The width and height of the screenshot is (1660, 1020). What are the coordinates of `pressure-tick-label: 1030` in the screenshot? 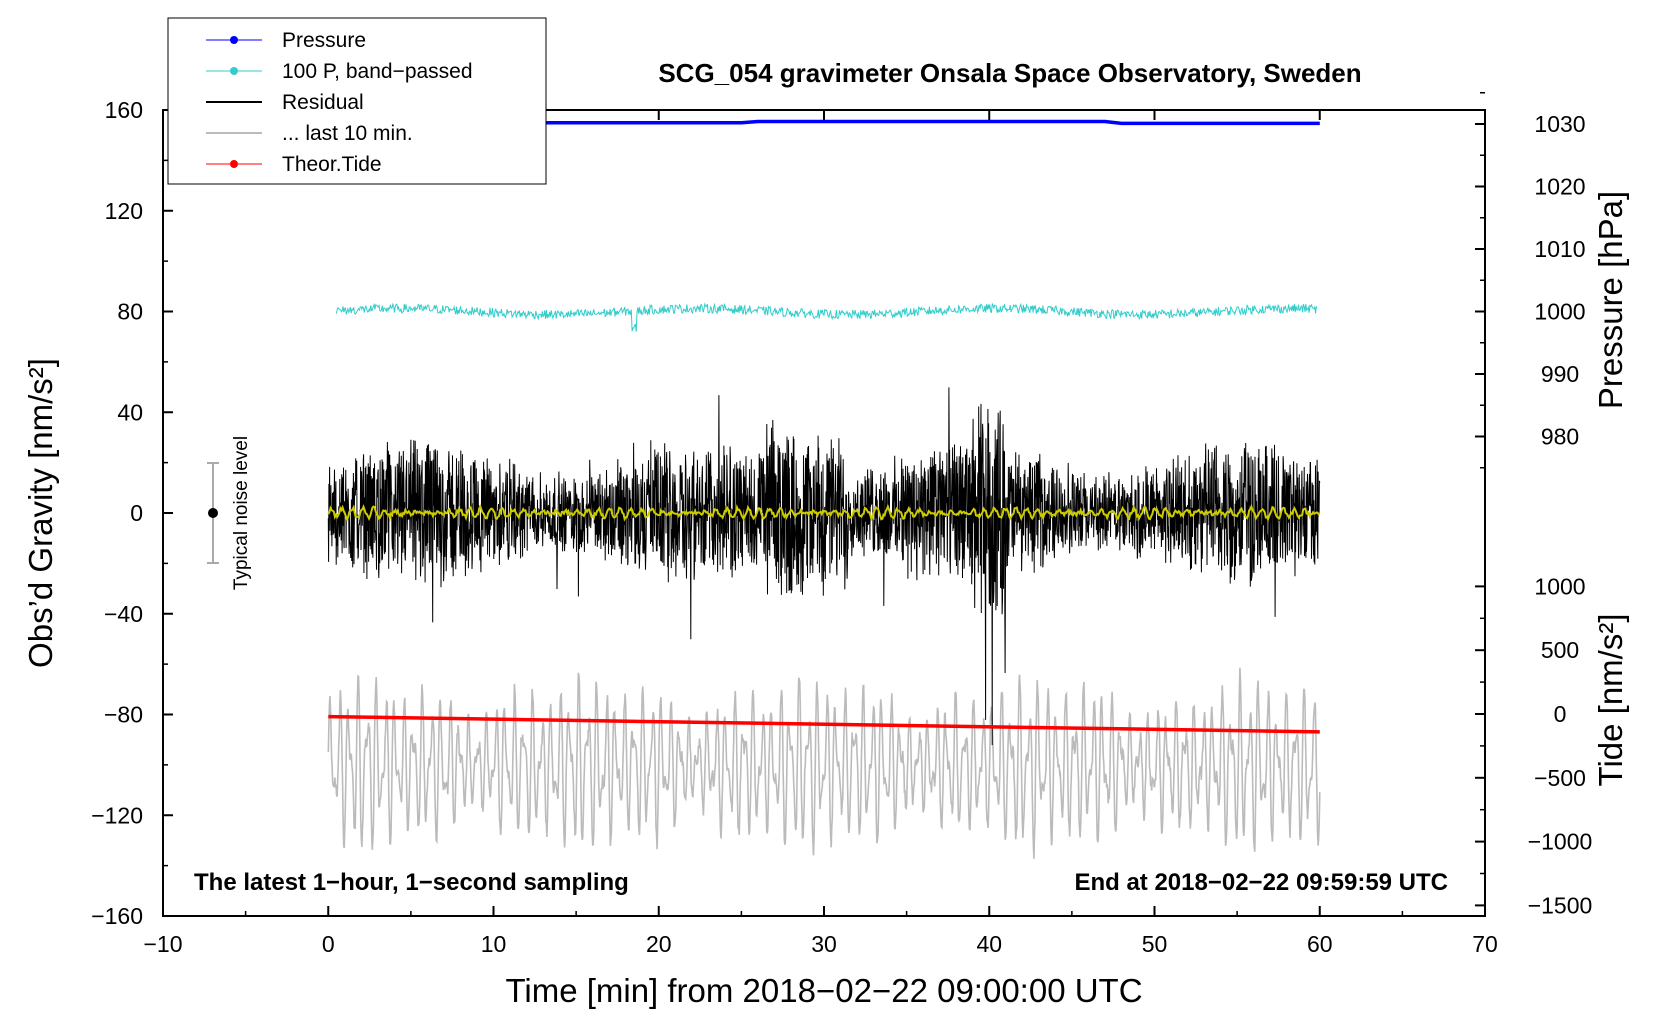 It's located at (1559, 124).